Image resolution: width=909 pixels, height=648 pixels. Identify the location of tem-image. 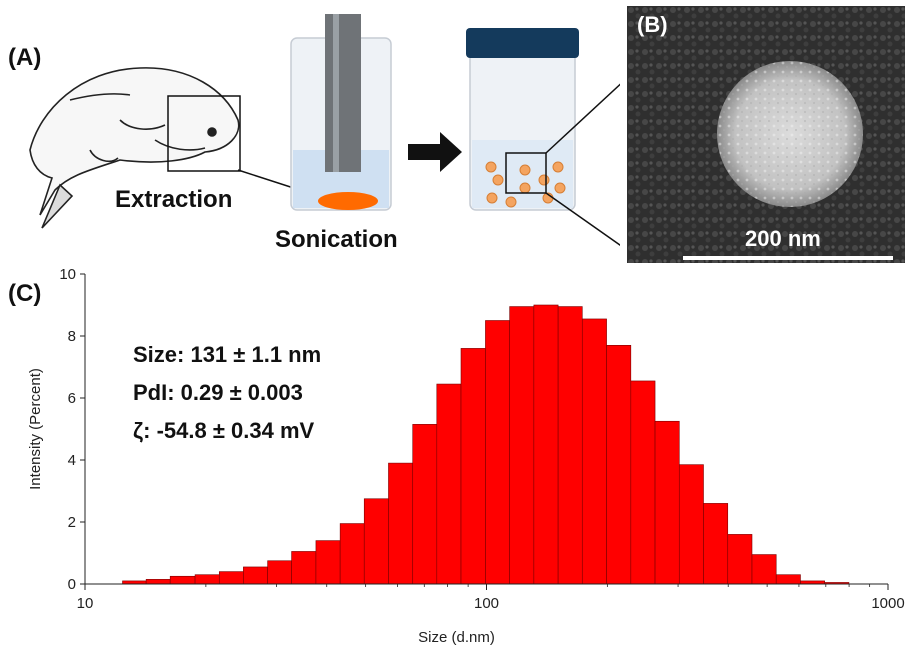
(766, 134).